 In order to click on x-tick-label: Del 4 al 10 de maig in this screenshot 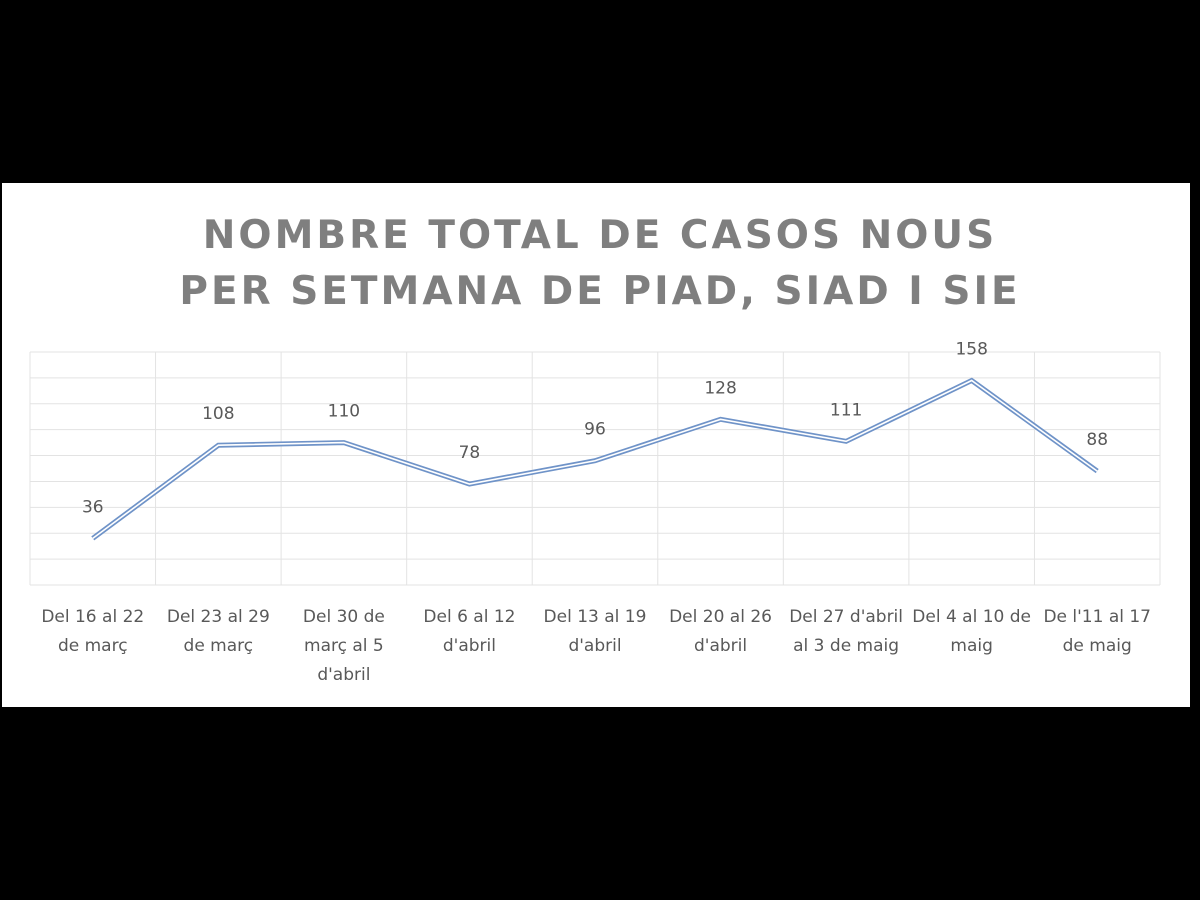, I will do `click(972, 631)`.